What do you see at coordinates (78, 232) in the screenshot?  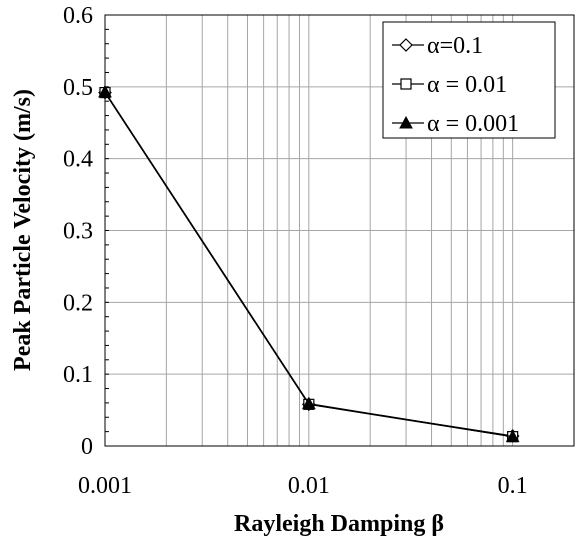 I see `y-tick-label: 0.3` at bounding box center [78, 232].